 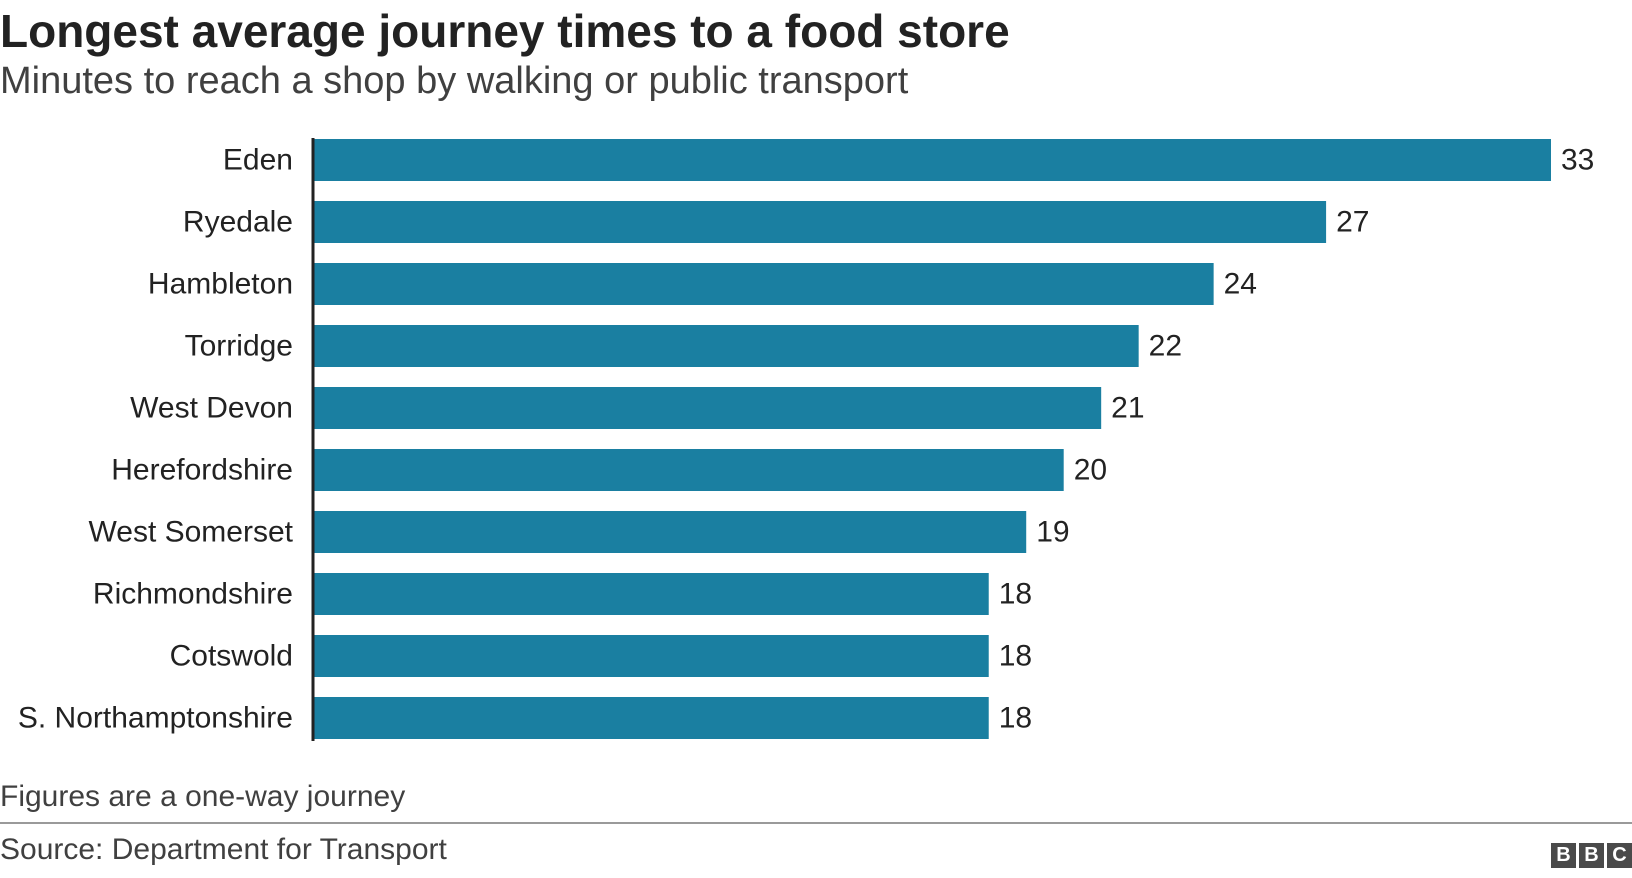 What do you see at coordinates (1127, 408) in the screenshot?
I see `value-label: 21` at bounding box center [1127, 408].